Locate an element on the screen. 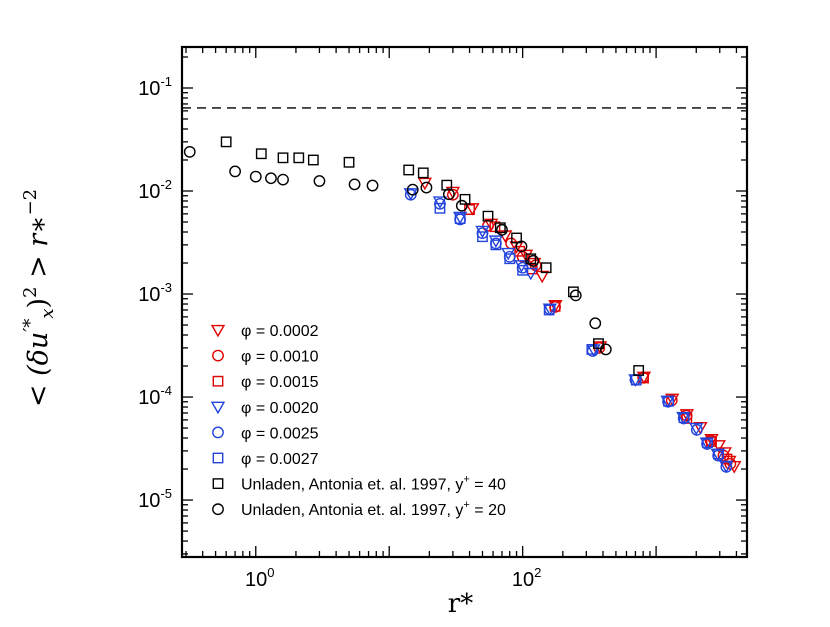 The width and height of the screenshot is (830, 627). legend-label: φ = 0.0025 is located at coordinates (280, 433).